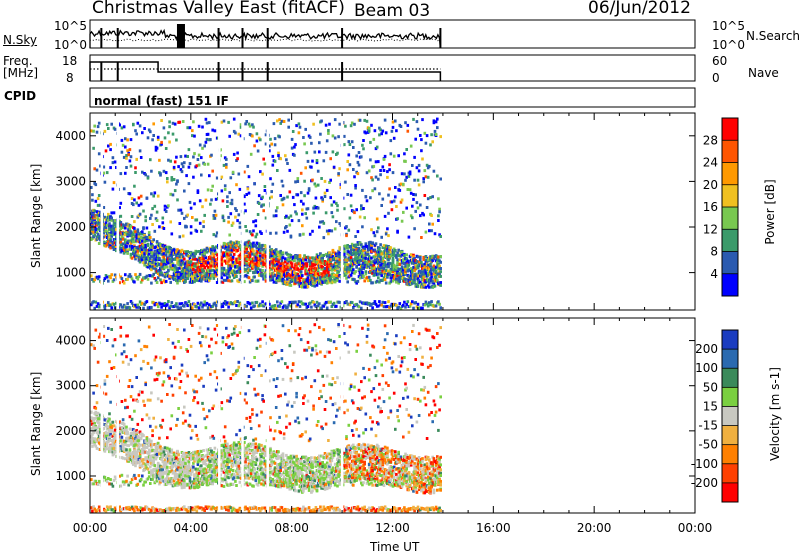  What do you see at coordinates (594, 528) in the screenshot?
I see `time-tick-label-5: 20:00` at bounding box center [594, 528].